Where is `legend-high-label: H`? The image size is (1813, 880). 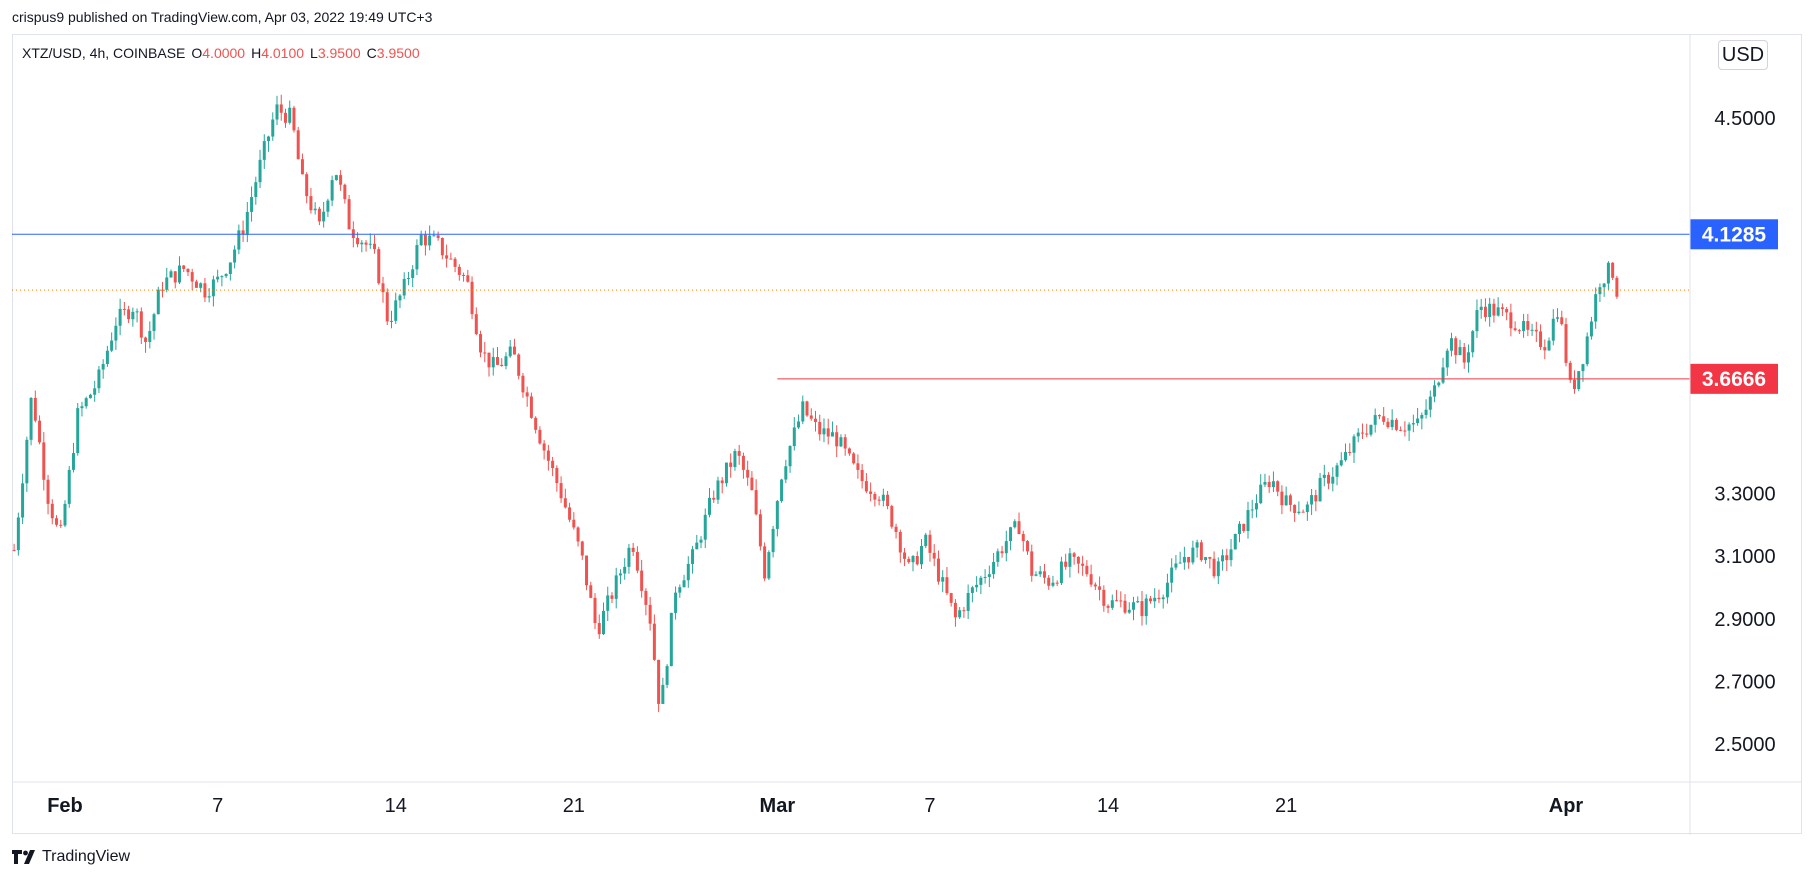
legend-high-label: H is located at coordinates (256, 53).